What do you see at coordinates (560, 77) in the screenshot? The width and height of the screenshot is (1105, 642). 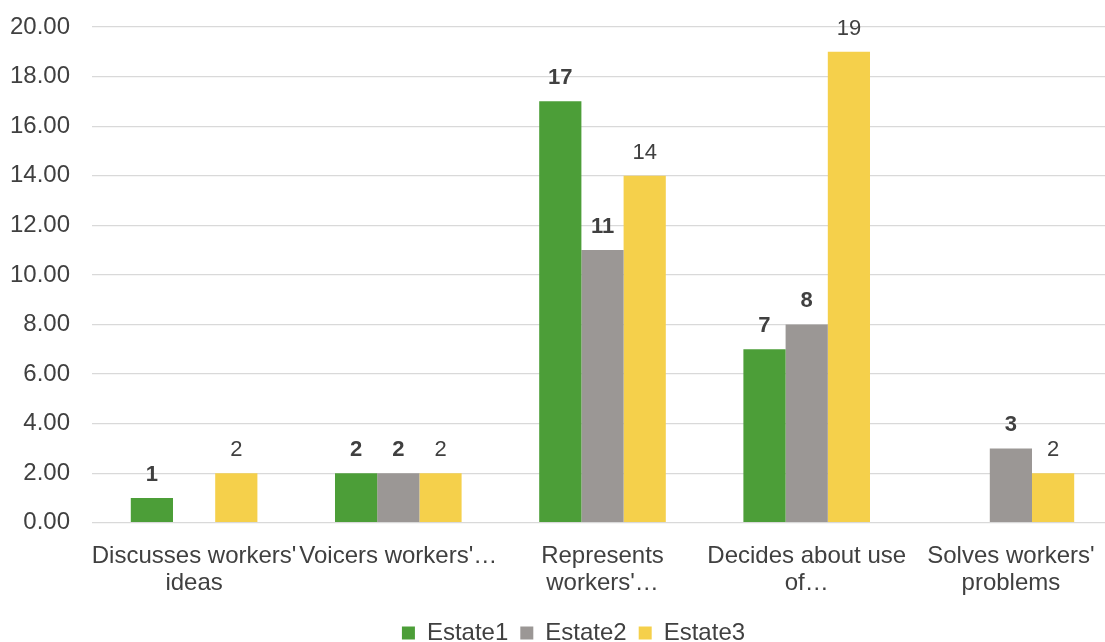 I see `data-label: 17` at bounding box center [560, 77].